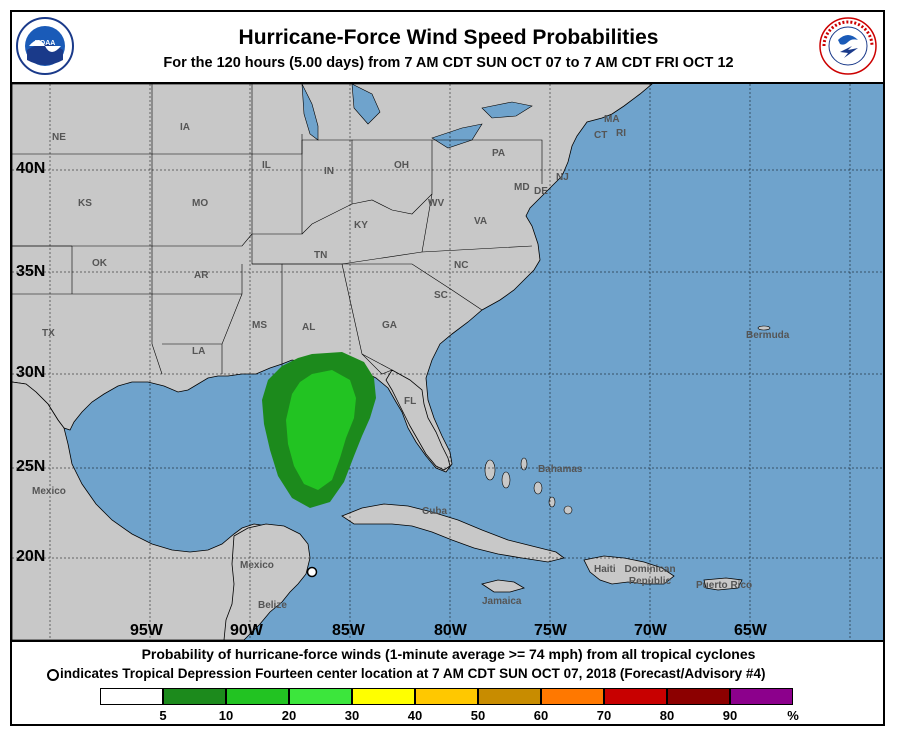 The height and width of the screenshot is (738, 897). What do you see at coordinates (53, 675) in the screenshot?
I see `storm-center-legend-icon` at bounding box center [53, 675].